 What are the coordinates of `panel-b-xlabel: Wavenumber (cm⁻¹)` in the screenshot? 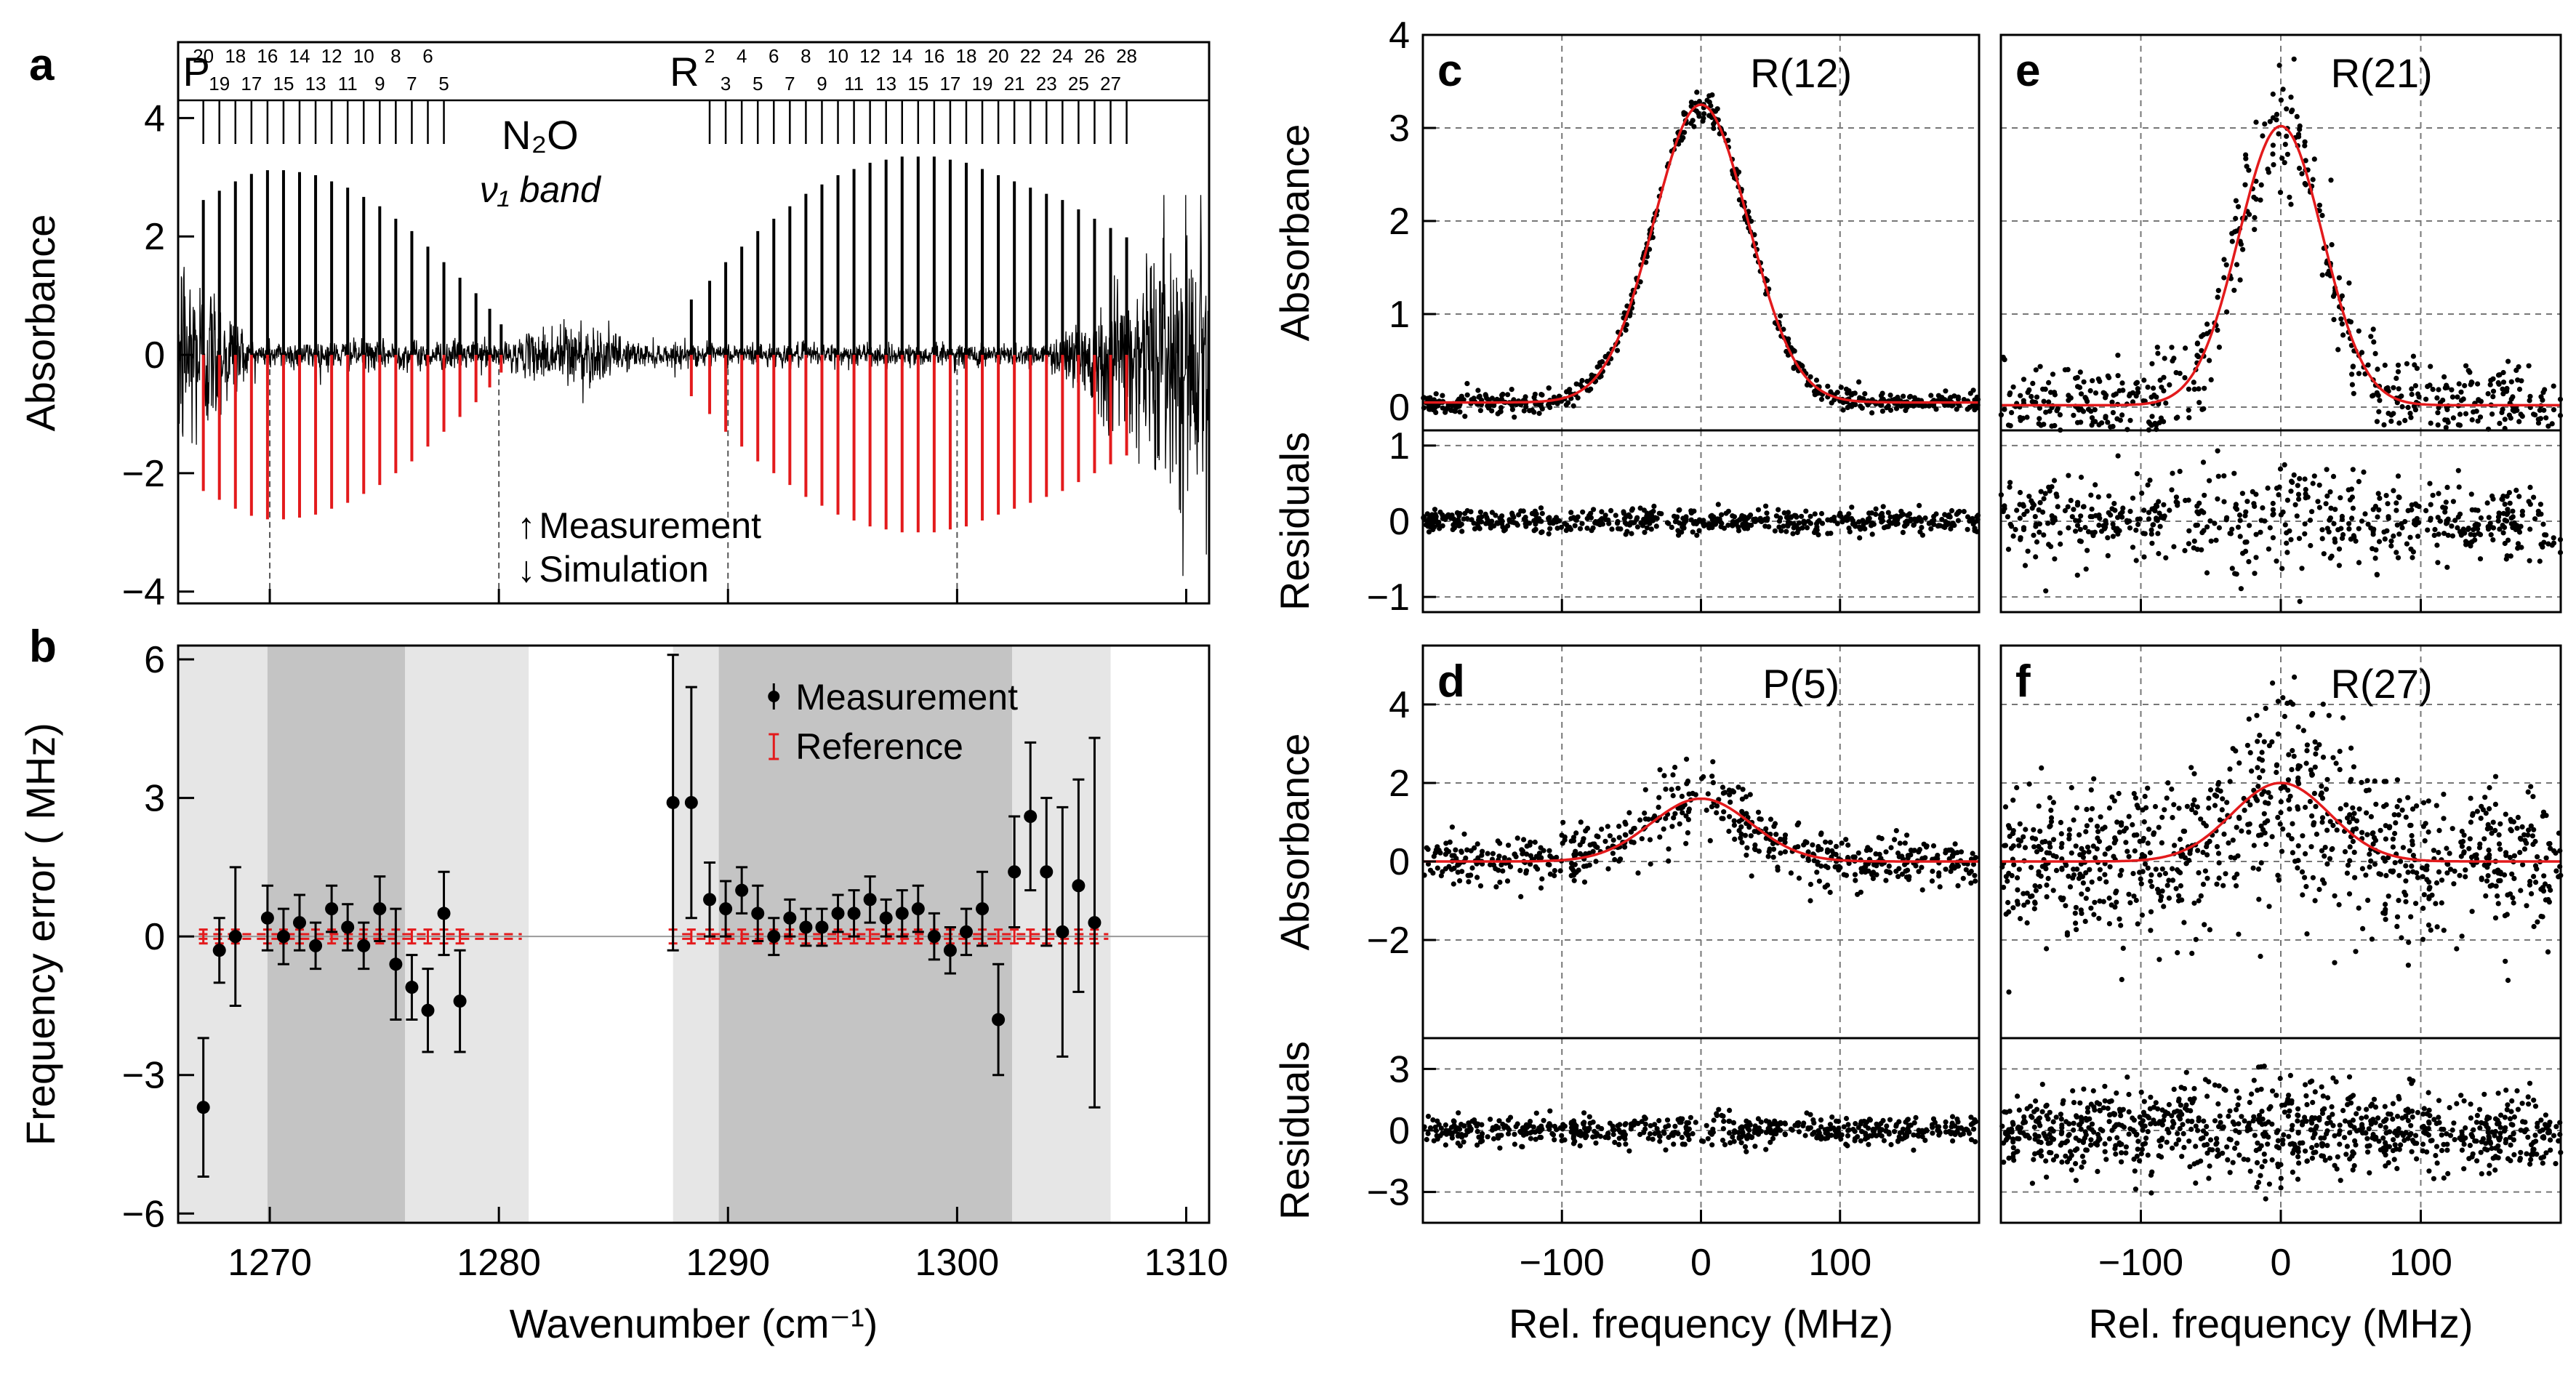 It's located at (694, 1323).